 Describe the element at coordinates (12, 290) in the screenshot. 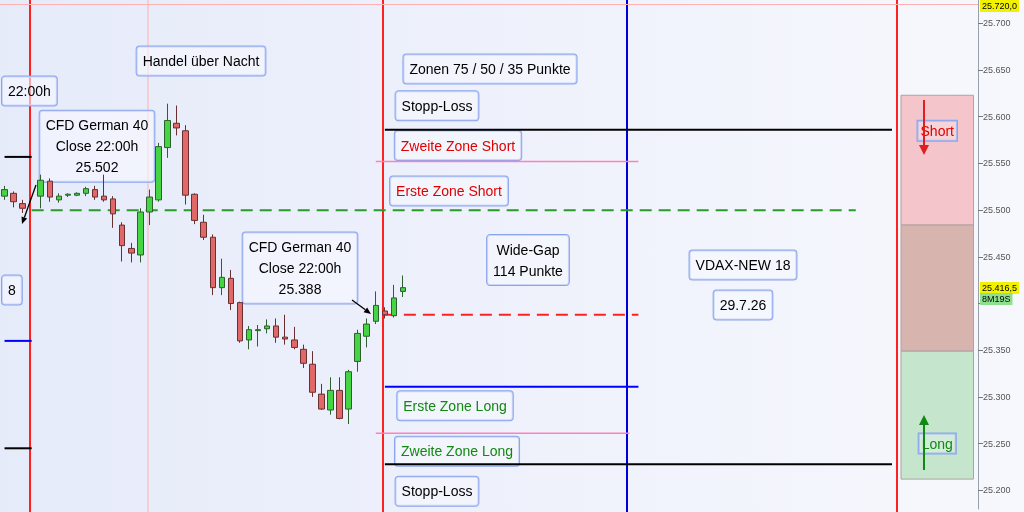

I see `annotation: 8` at that location.